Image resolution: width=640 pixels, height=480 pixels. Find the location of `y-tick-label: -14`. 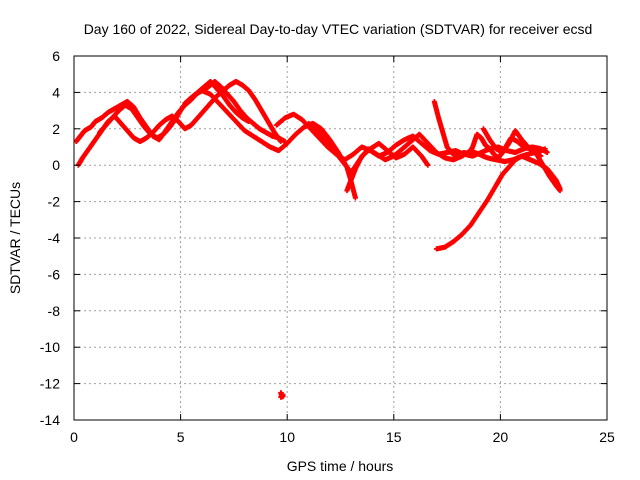

y-tick-label: -14 is located at coordinates (50, 420).